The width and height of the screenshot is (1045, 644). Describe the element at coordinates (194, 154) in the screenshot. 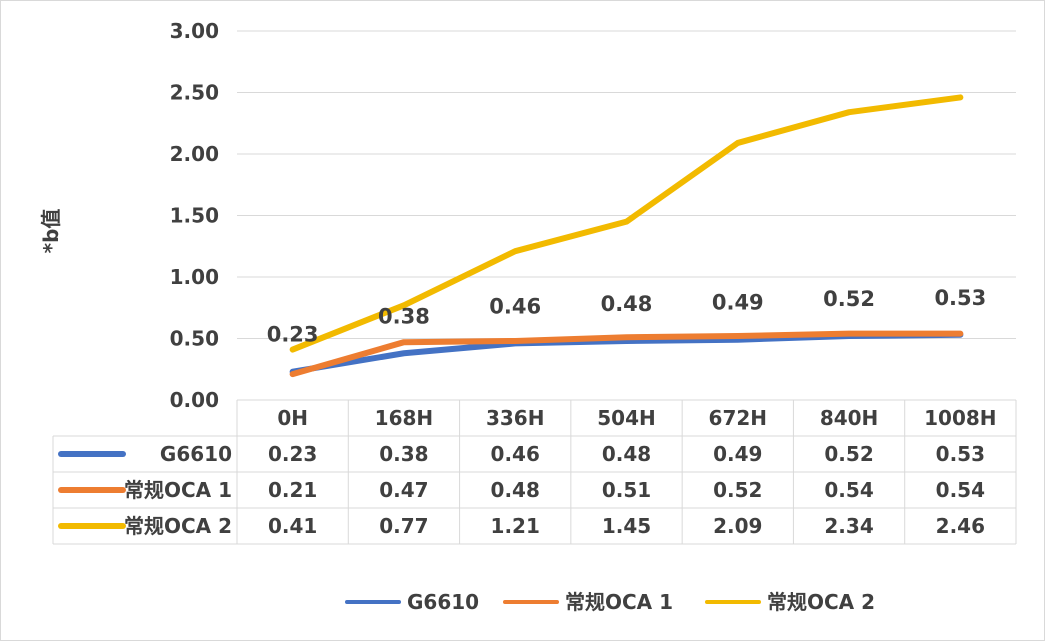

I see `y-tick-label: 2.00` at that location.